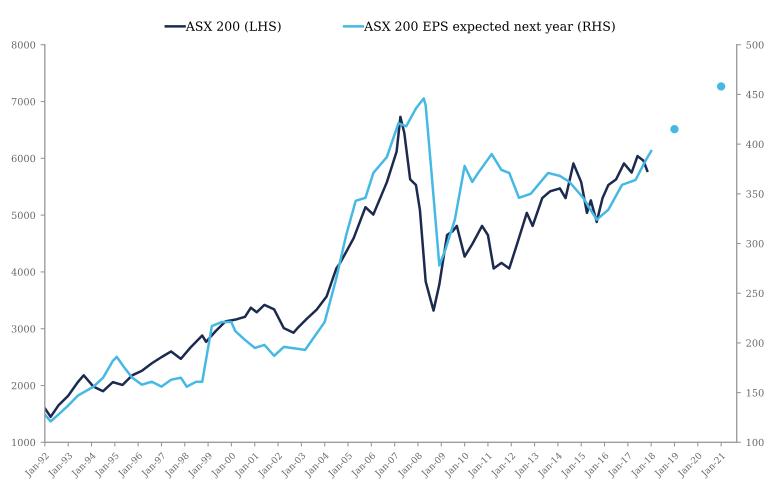  I want to click on y-tick-label: 3000, so click(24, 329).